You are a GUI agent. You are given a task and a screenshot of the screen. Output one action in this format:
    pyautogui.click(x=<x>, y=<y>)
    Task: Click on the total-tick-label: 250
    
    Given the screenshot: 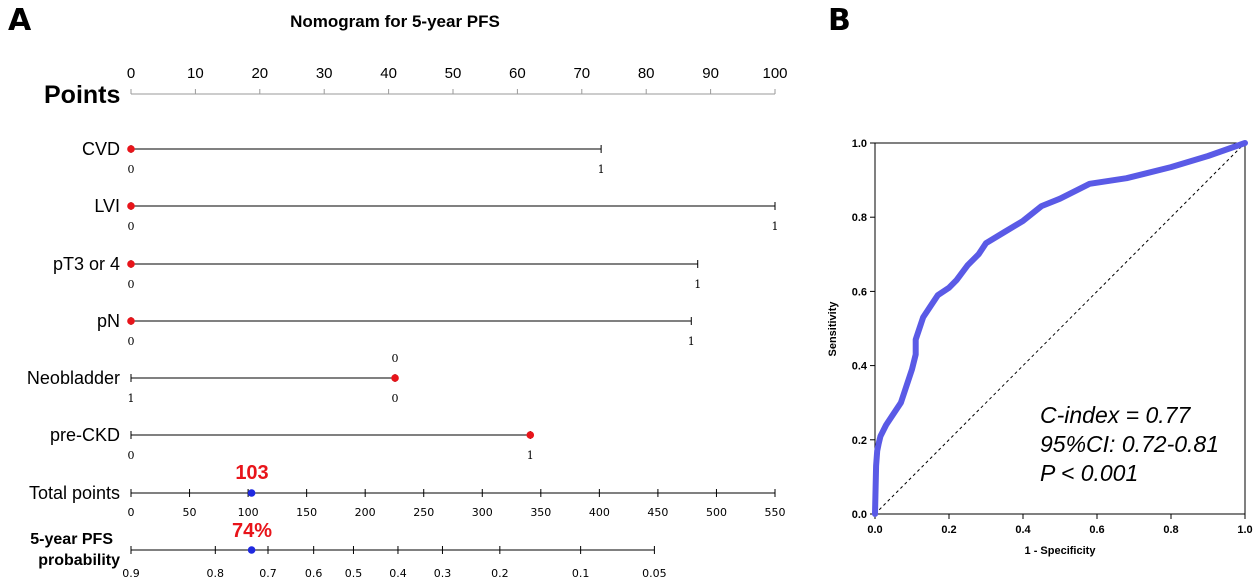 What is the action you would take?
    pyautogui.click(x=423, y=512)
    